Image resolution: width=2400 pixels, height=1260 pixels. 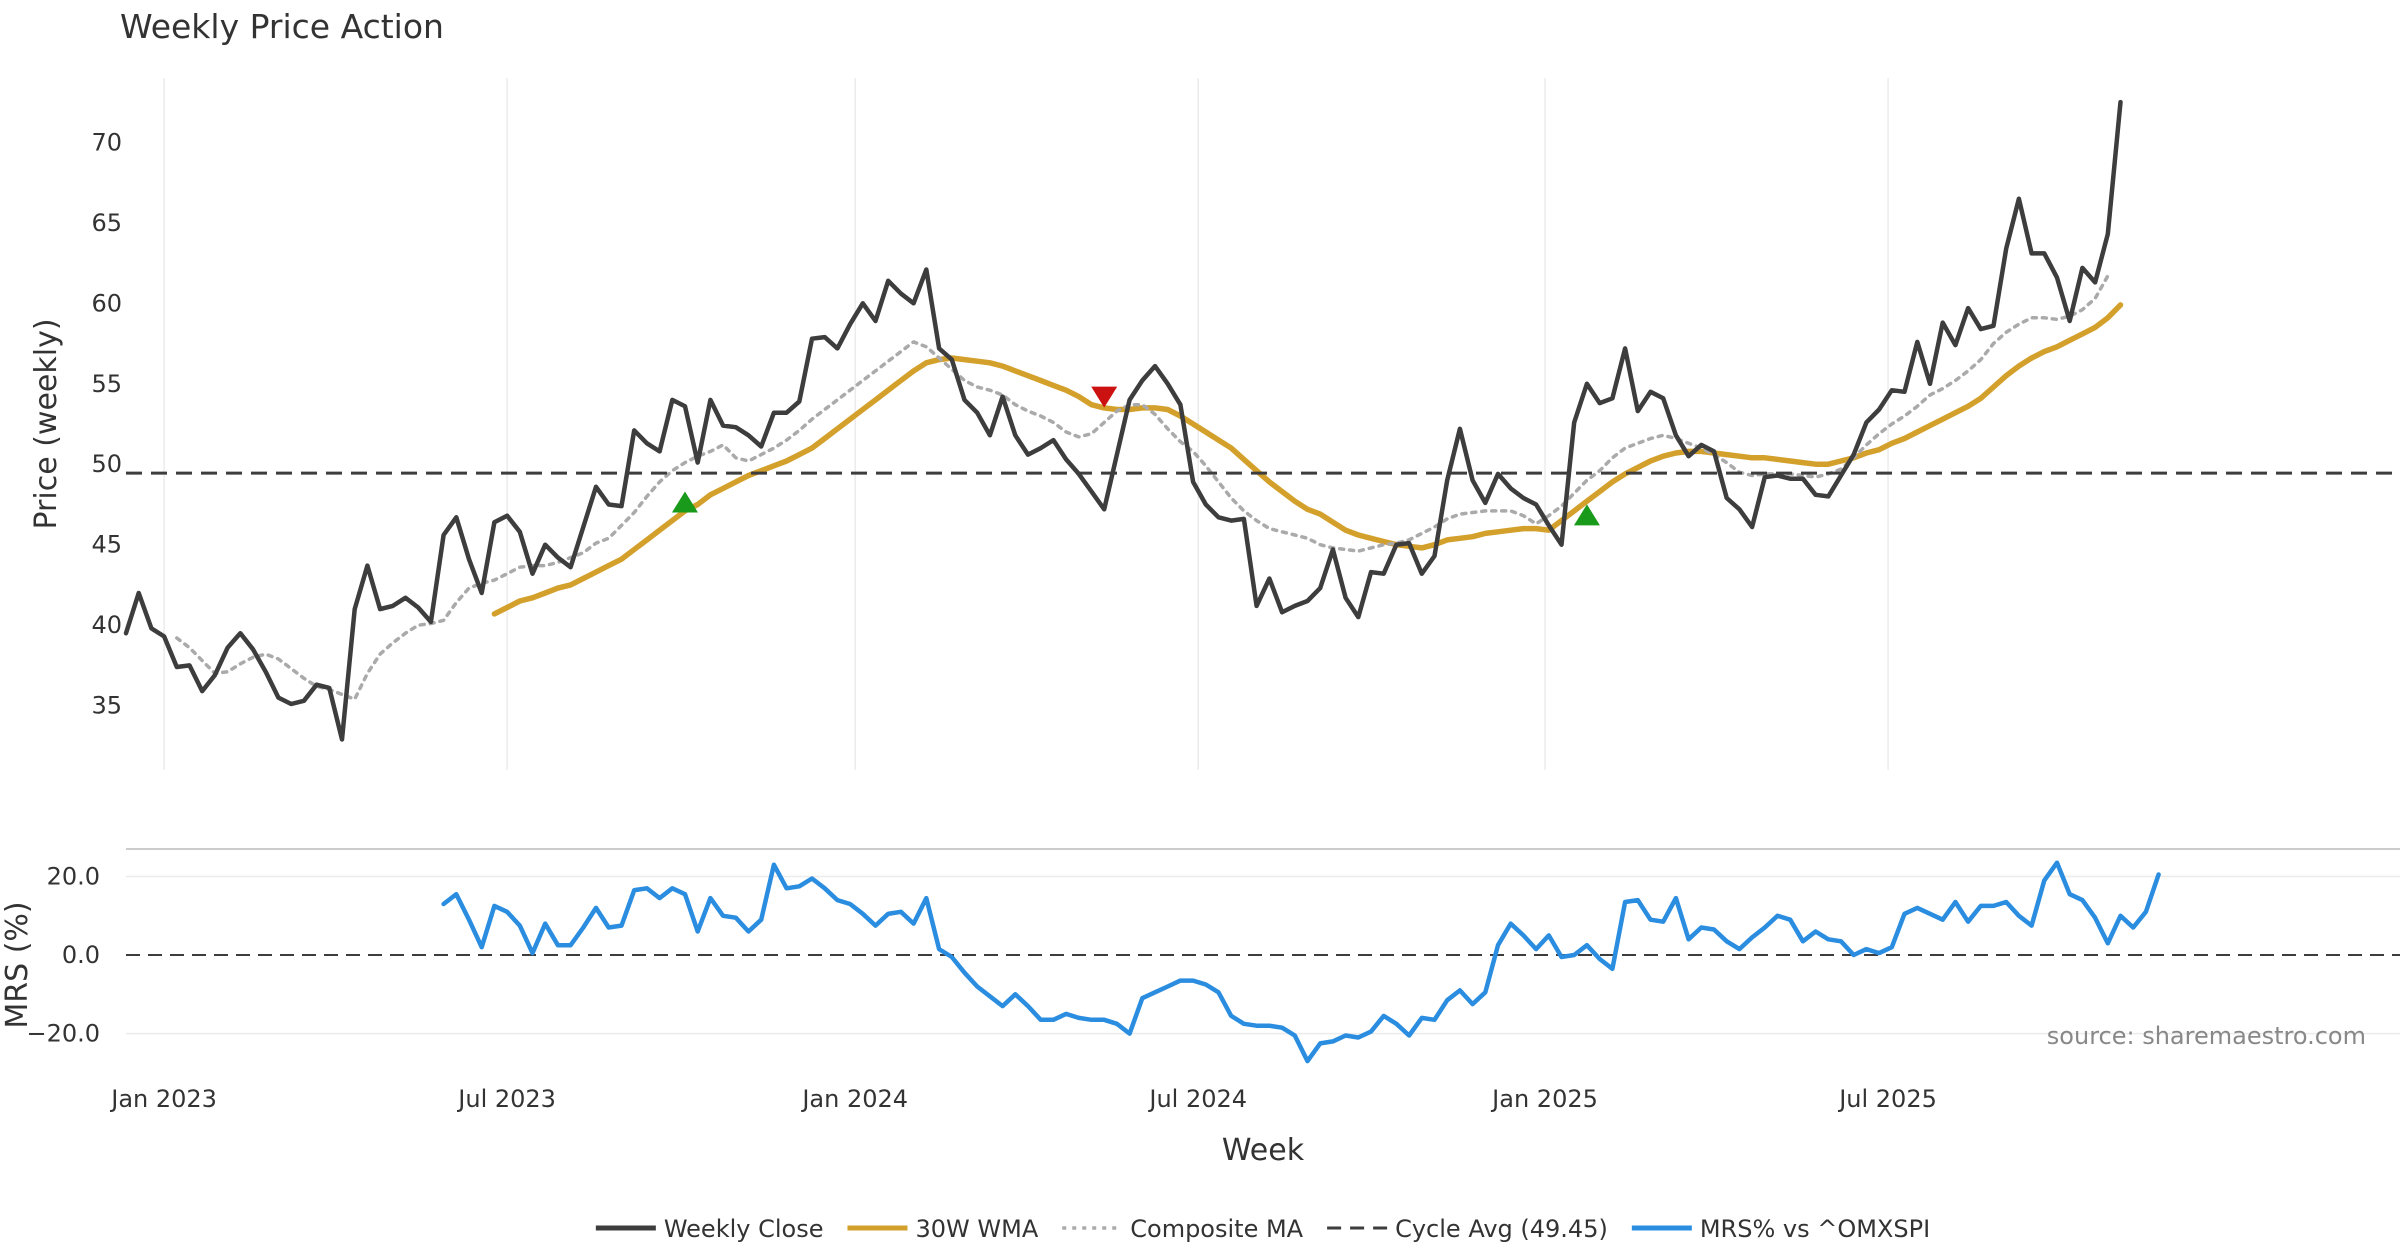 I want to click on legend-item-composite-ma: Composite MA, so click(x=1183, y=1229).